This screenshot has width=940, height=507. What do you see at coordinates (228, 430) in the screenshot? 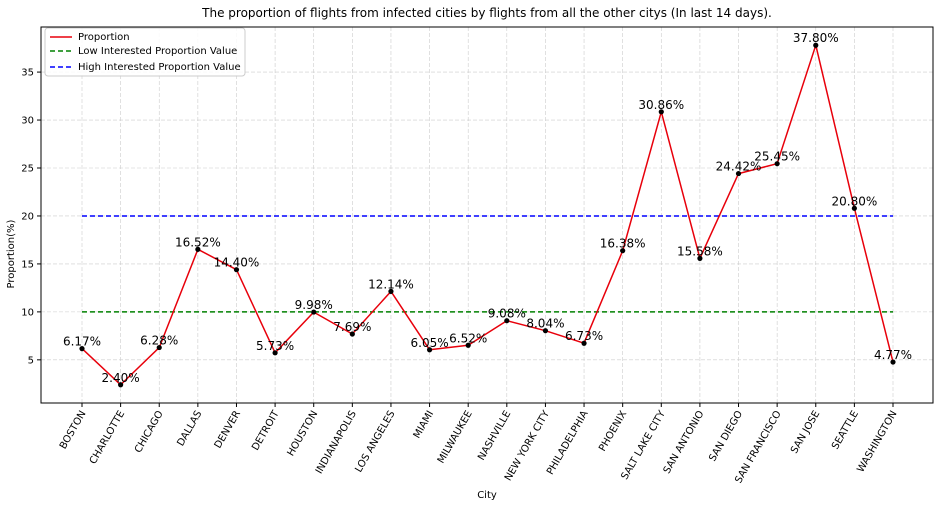
I see `x-tick-label: DENVER` at bounding box center [228, 430].